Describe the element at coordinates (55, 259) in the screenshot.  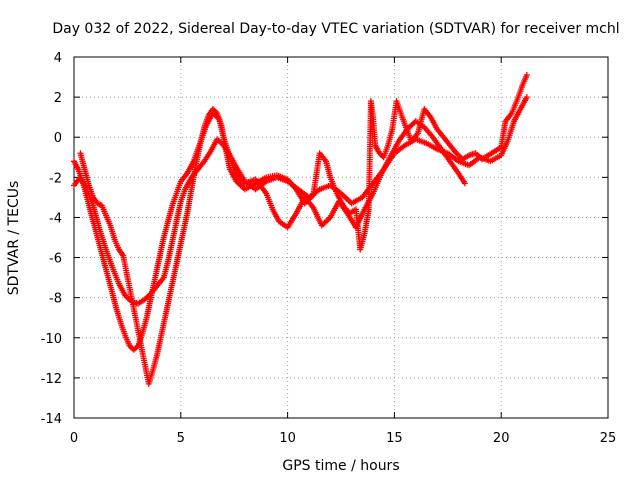
I see `y-tick-label: -6` at that location.